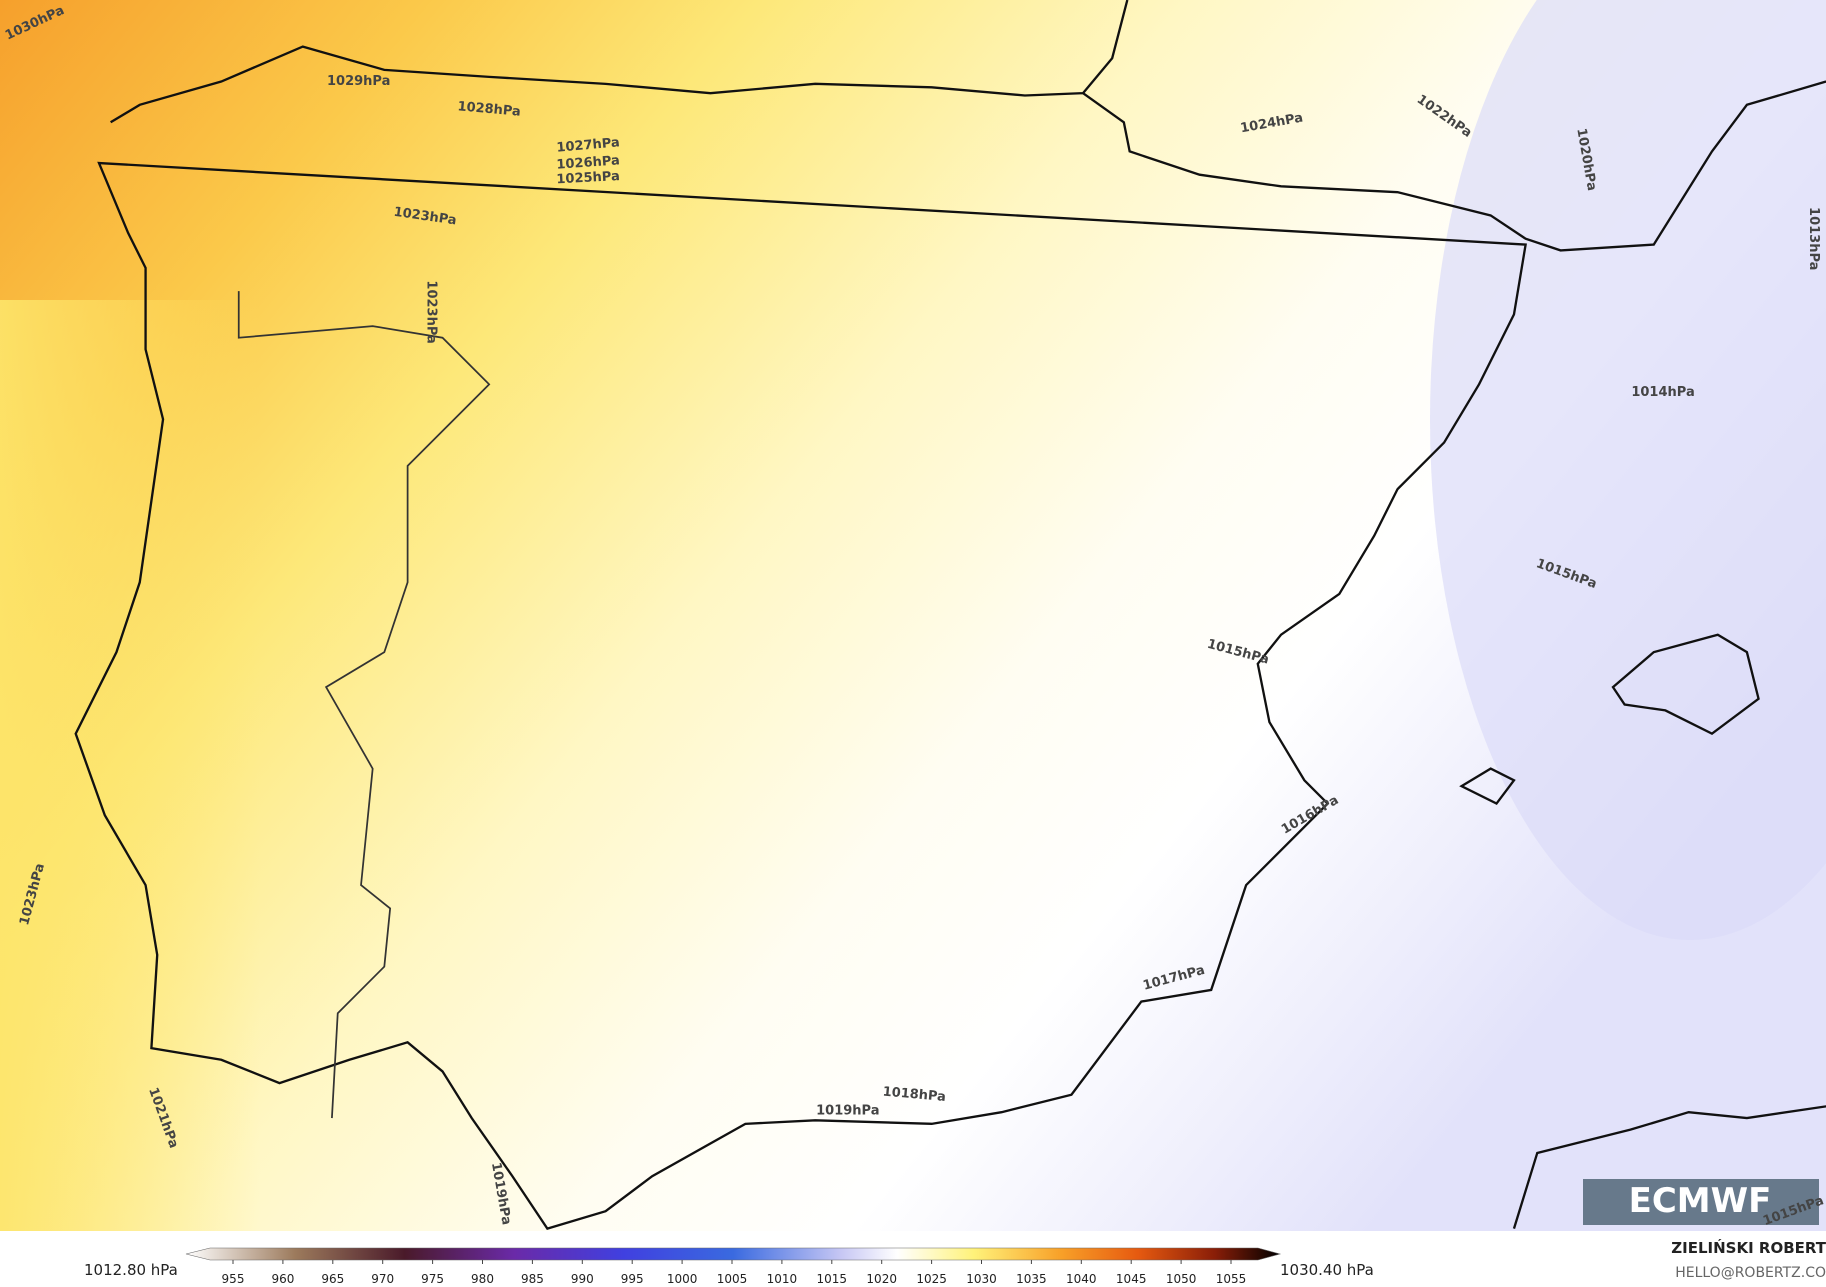  What do you see at coordinates (482, 1279) in the screenshot?
I see `colorbar-tick-label: 980` at bounding box center [482, 1279].